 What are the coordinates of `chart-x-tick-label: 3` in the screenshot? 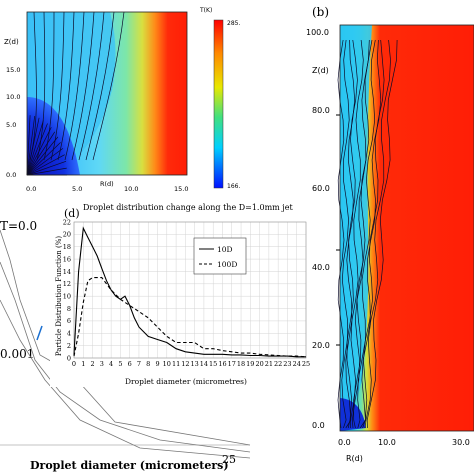 It's located at (102, 364).